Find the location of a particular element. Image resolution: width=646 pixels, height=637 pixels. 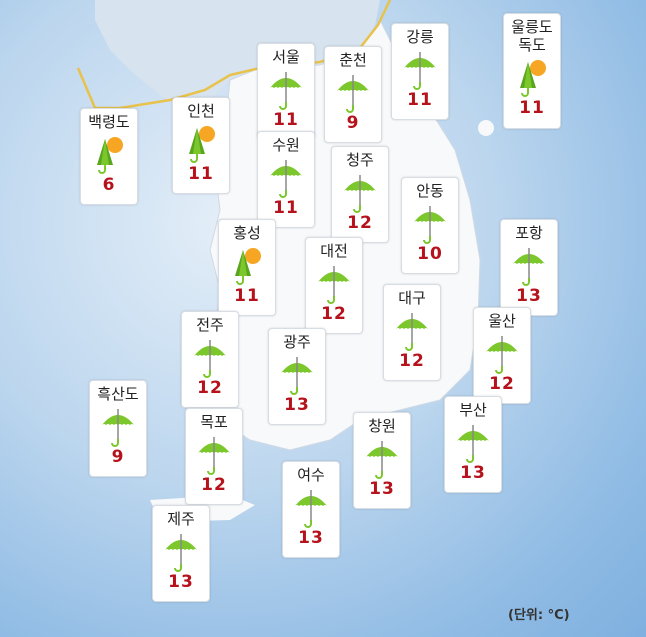

city-card: 광주 13 is located at coordinates (297, 376).